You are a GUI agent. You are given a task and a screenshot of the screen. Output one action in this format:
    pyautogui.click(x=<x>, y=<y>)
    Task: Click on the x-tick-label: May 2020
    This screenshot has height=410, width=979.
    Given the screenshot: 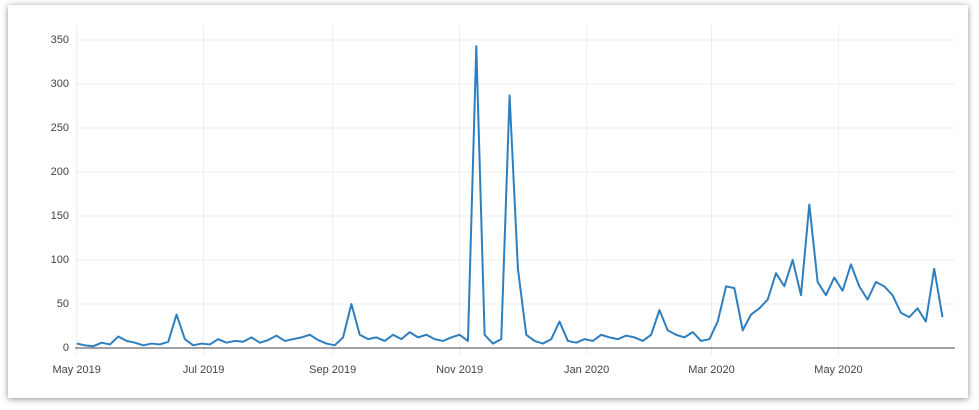 What is the action you would take?
    pyautogui.click(x=838, y=370)
    